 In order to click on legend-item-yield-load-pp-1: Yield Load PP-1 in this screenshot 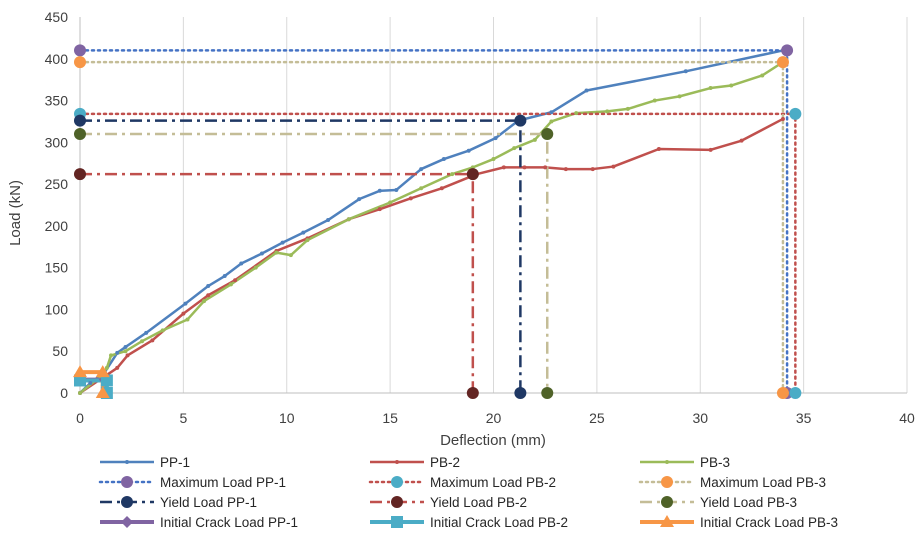, I will do `click(178, 502)`.